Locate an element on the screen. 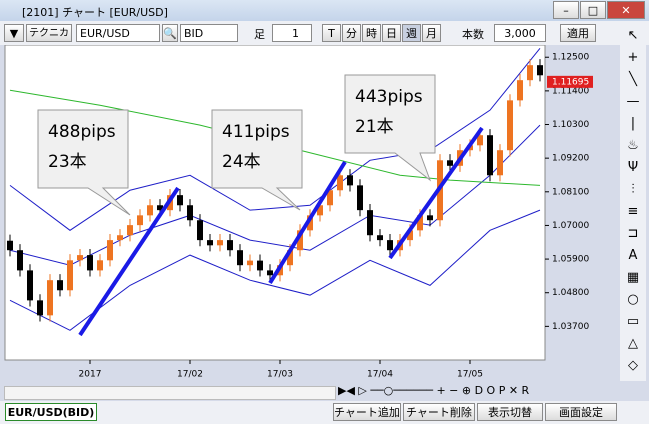 The image size is (649, 424). y-tick-label: 1.08100 is located at coordinates (570, 192).